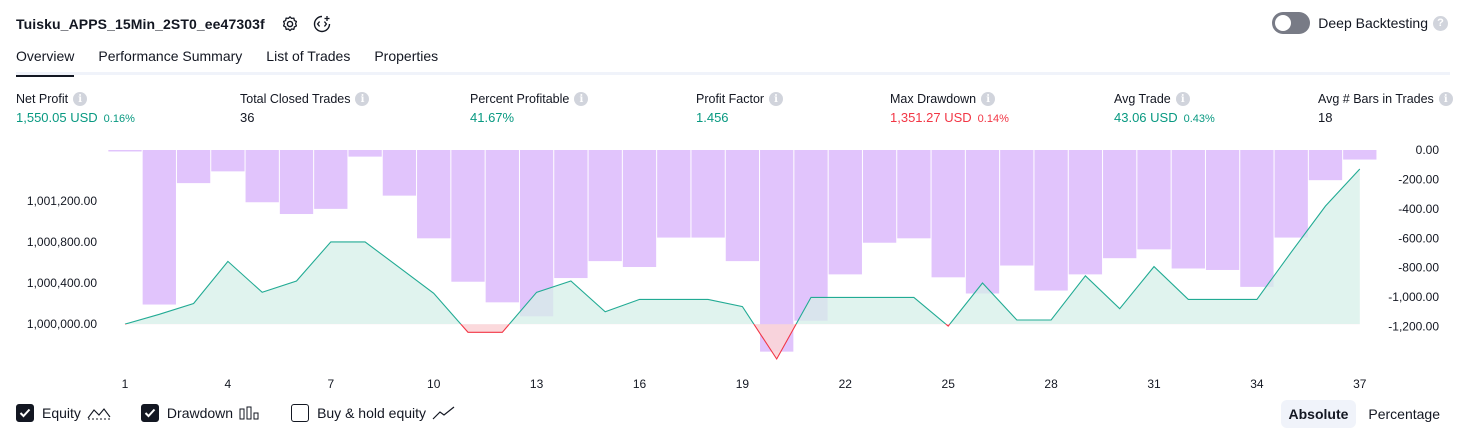  Describe the element at coordinates (99, 413) in the screenshot. I see `equity-legend-icon` at that location.